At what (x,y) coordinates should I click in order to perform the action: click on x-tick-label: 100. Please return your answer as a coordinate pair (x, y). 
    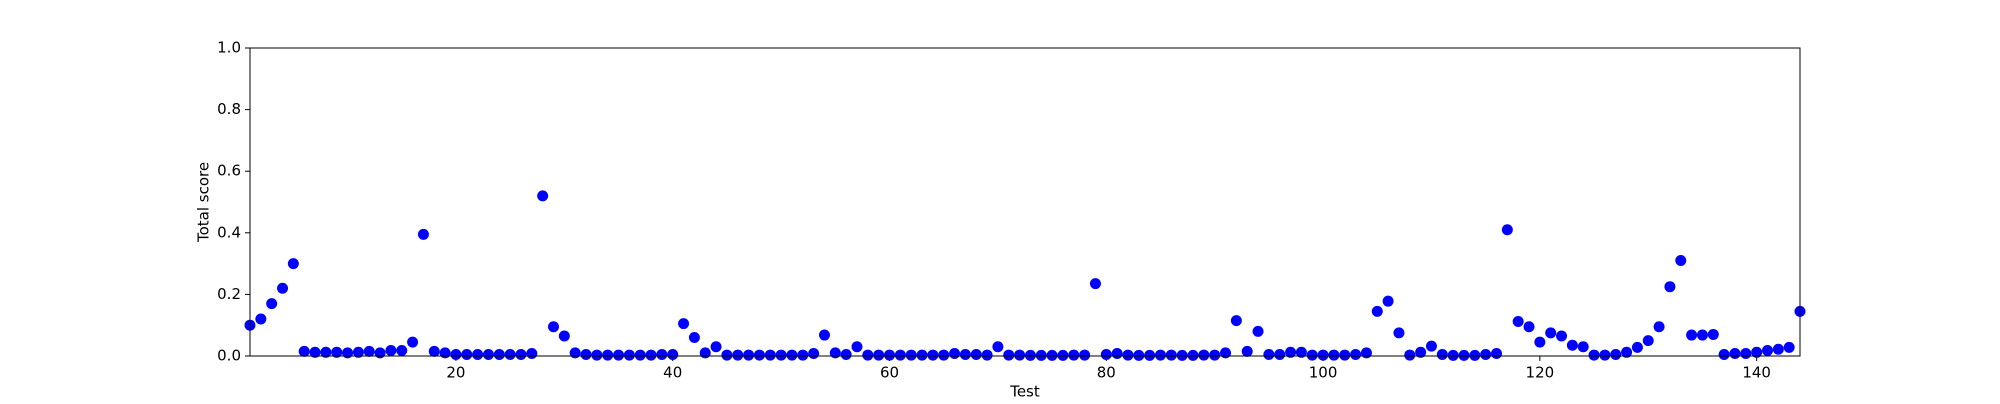
    Looking at the image, I should click on (1323, 373).